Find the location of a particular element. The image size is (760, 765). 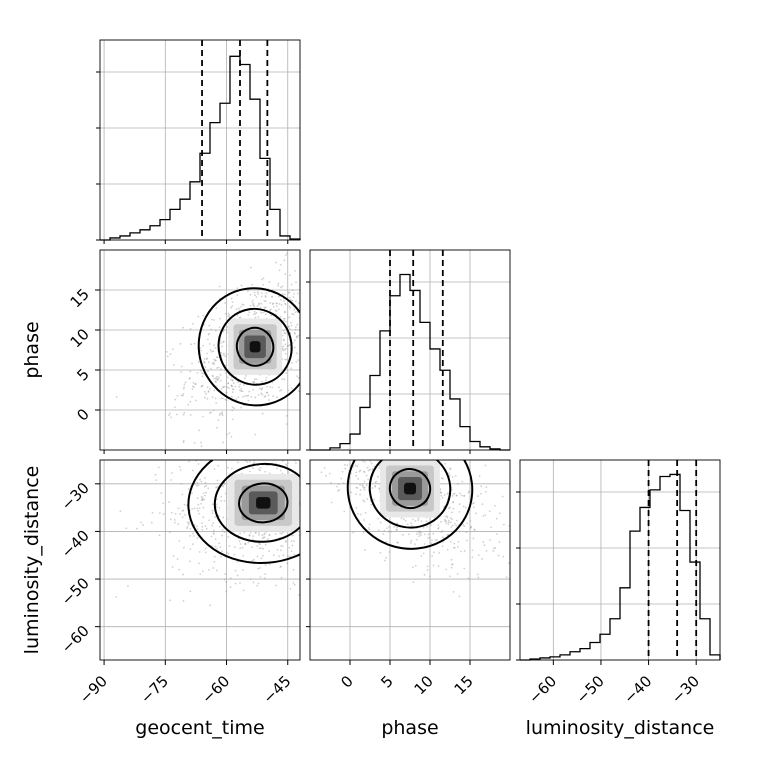

x-tick-label: −60 is located at coordinates (542, 689).